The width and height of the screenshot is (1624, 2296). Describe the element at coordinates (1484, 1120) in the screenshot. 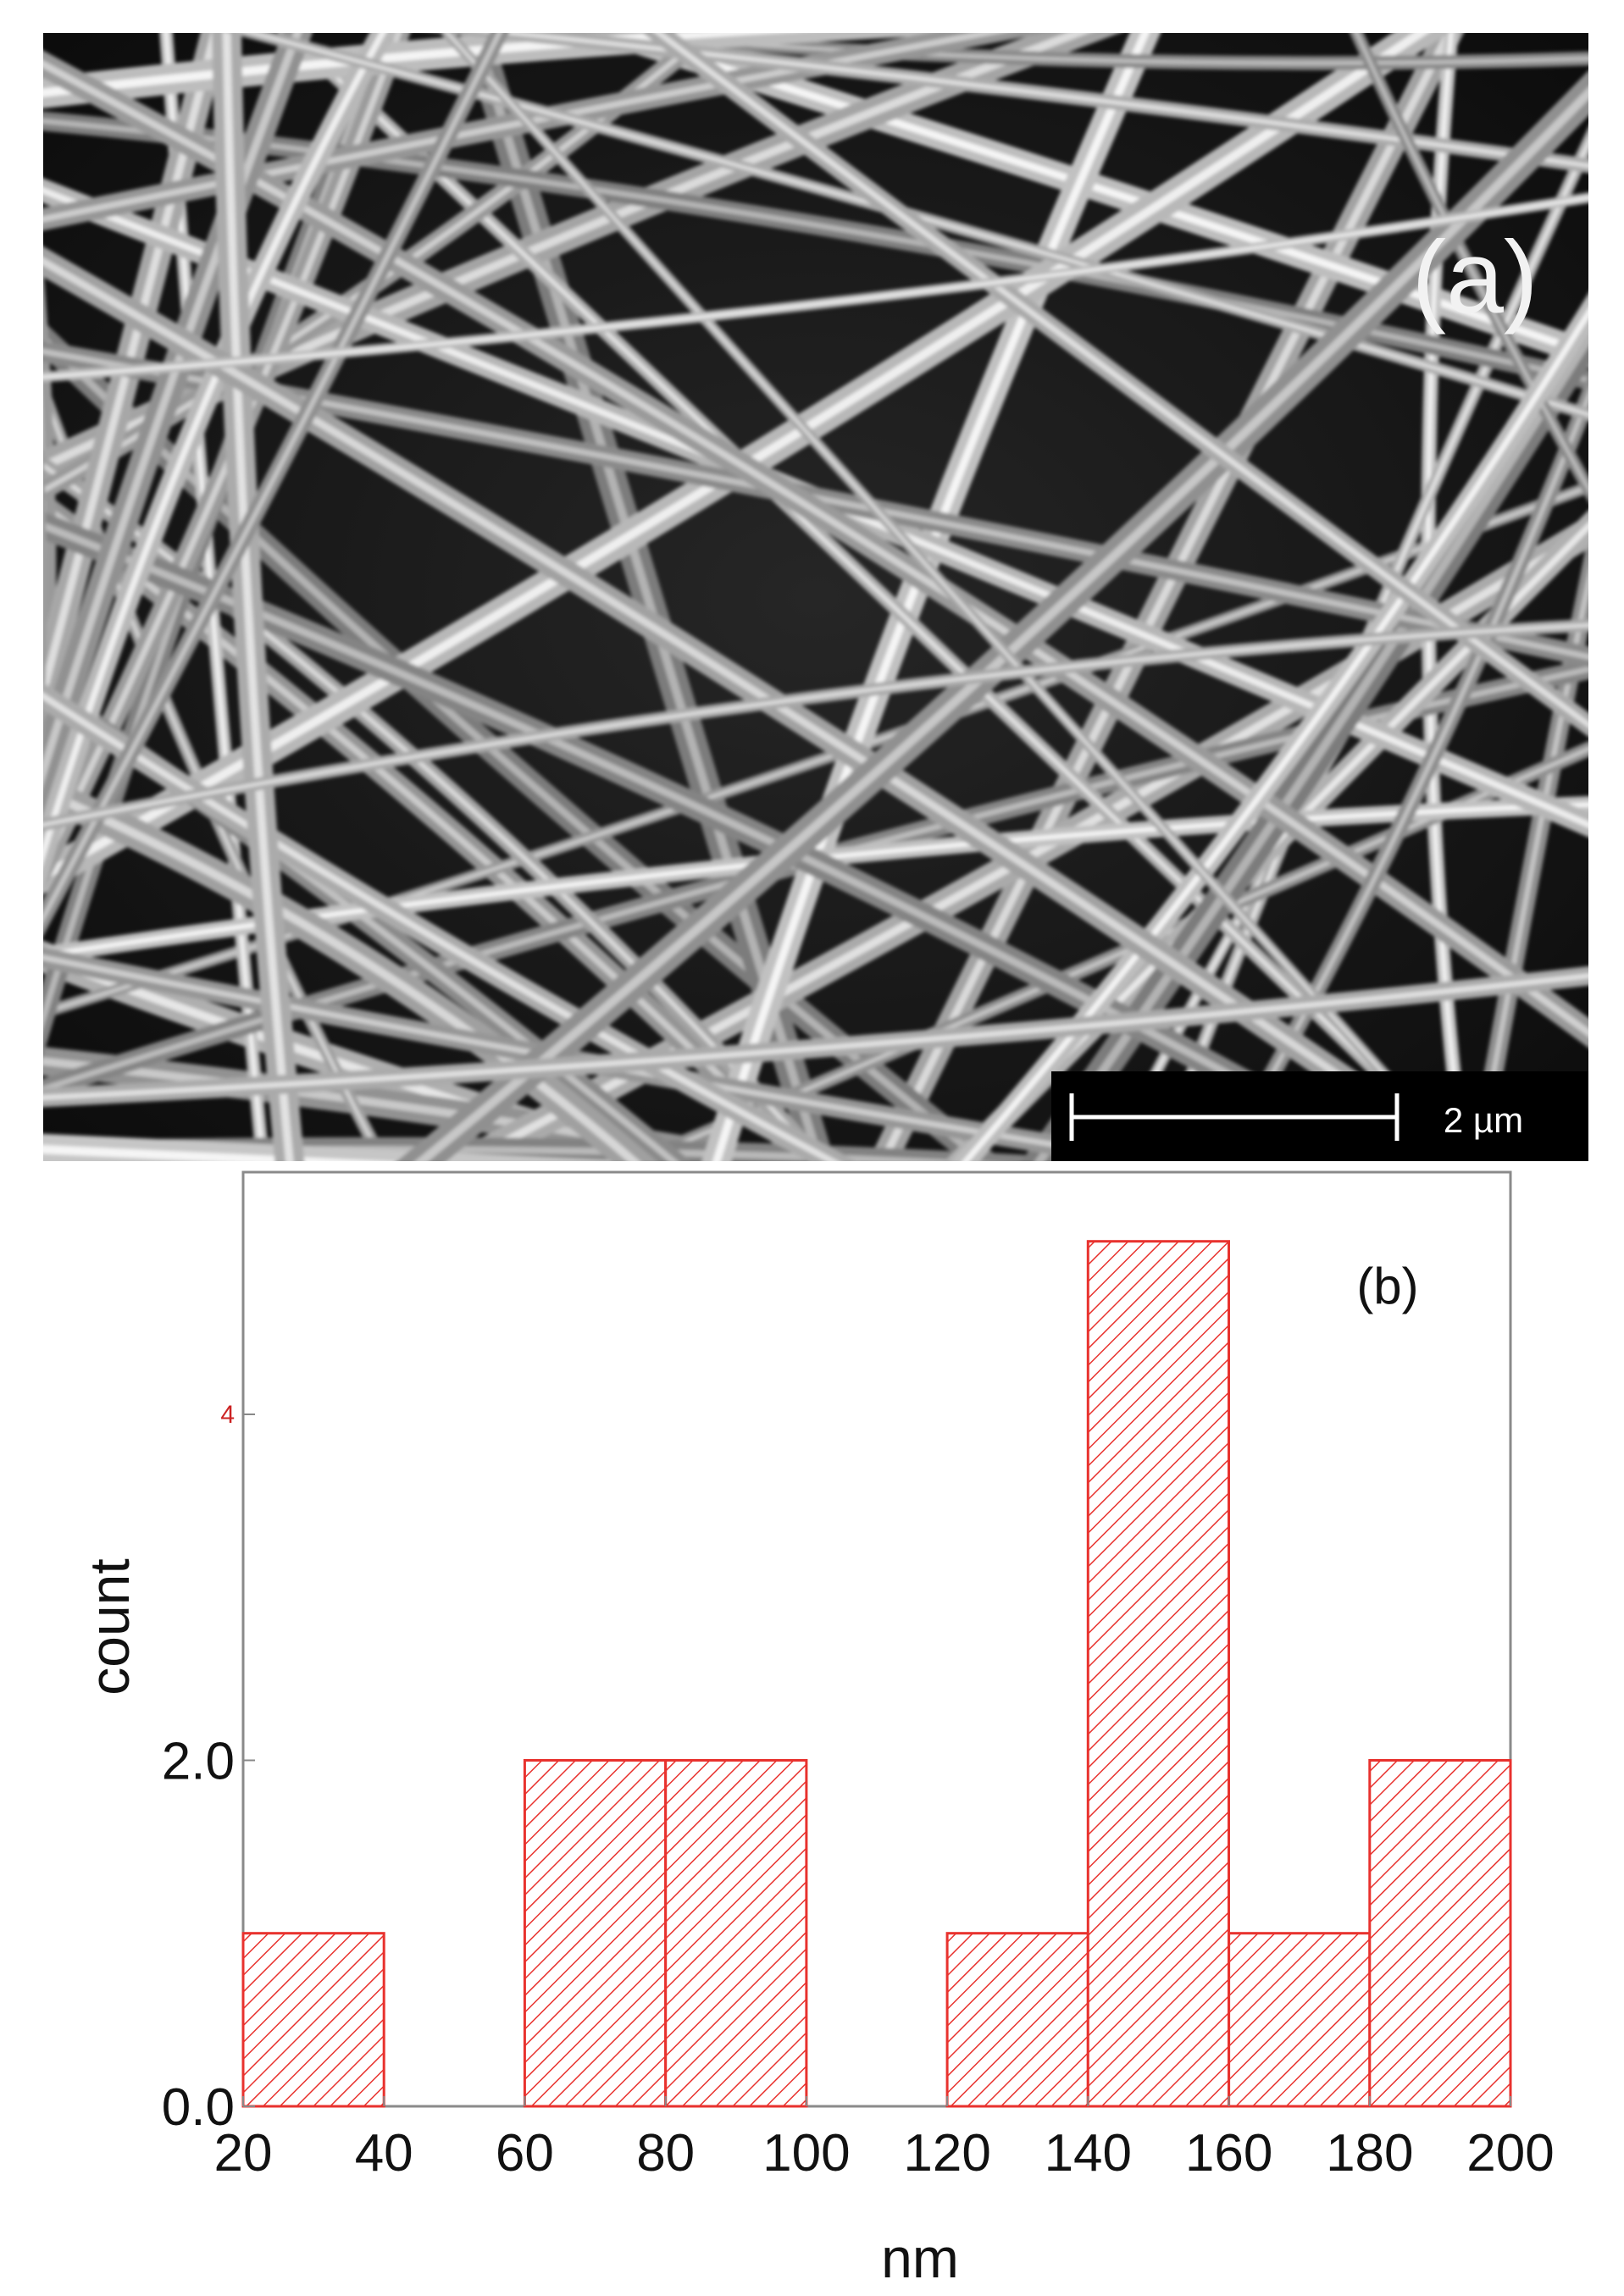

I see `scale-bar-label: 2 µm` at that location.